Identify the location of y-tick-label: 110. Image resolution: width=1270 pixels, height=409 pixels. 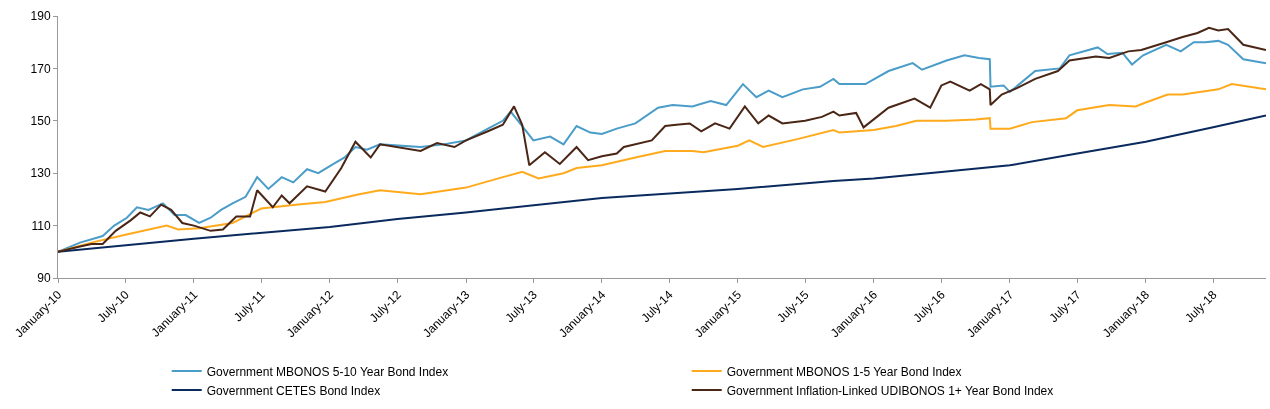
(41, 225).